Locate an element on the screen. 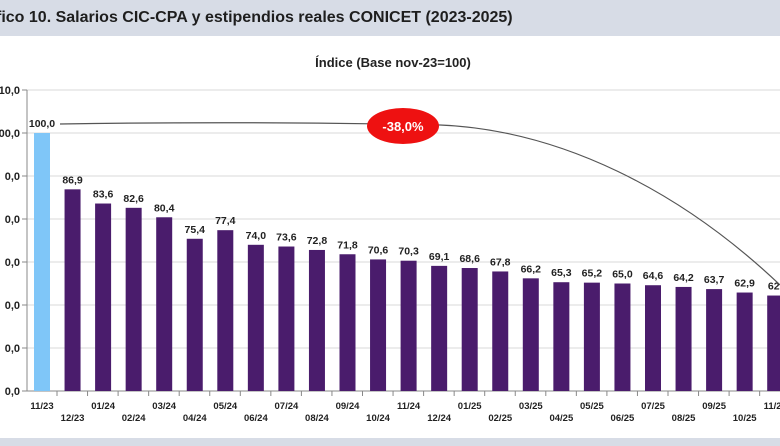 The width and height of the screenshot is (780, 446). x-tick-label: 01/24 is located at coordinates (103, 406).